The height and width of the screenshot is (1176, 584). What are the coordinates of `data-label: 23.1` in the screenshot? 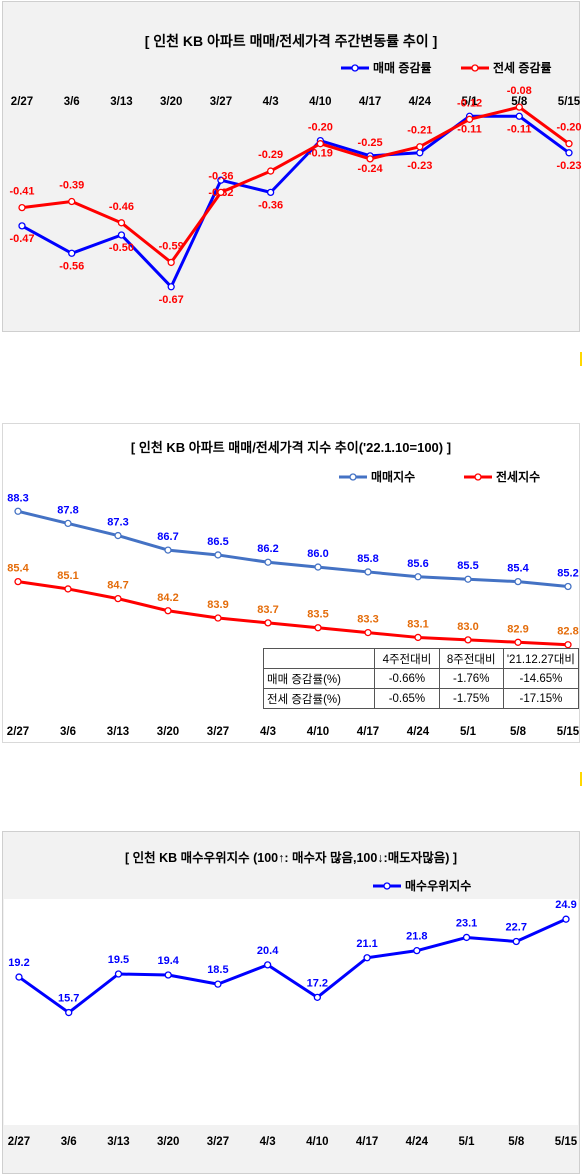 It's located at (466, 923).